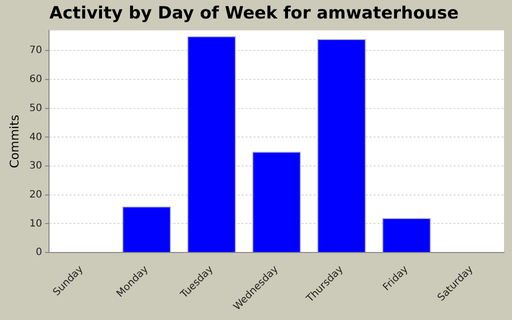  I want to click on y-tick-label: 30, so click(35, 166).